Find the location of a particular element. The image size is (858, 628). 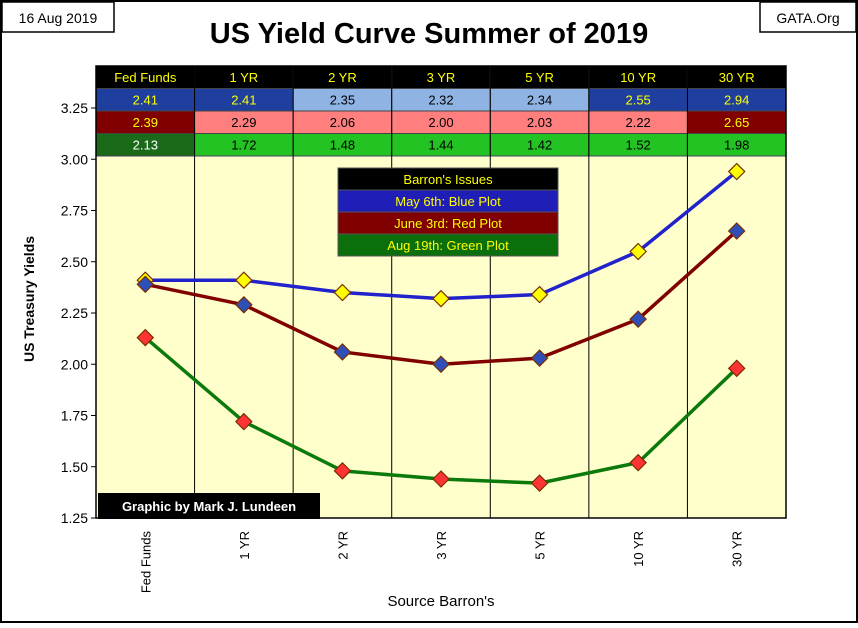

table-cell-value: 2.22 is located at coordinates (637, 122).